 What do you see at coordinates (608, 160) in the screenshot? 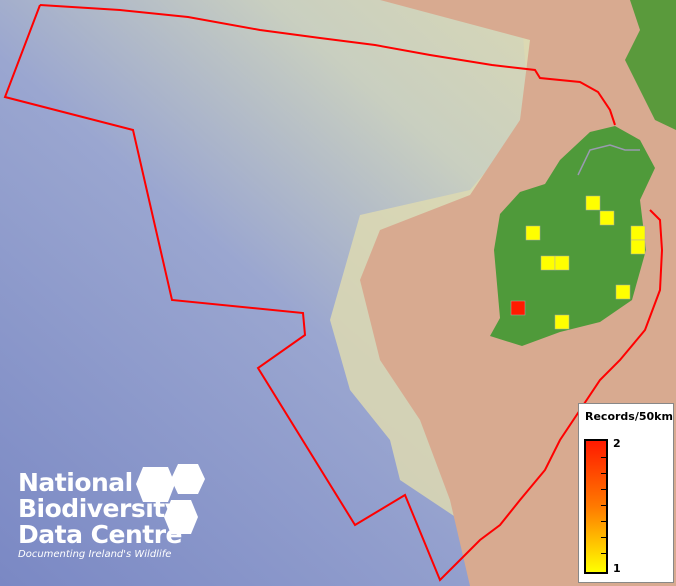
I see `ni-border` at bounding box center [608, 160].